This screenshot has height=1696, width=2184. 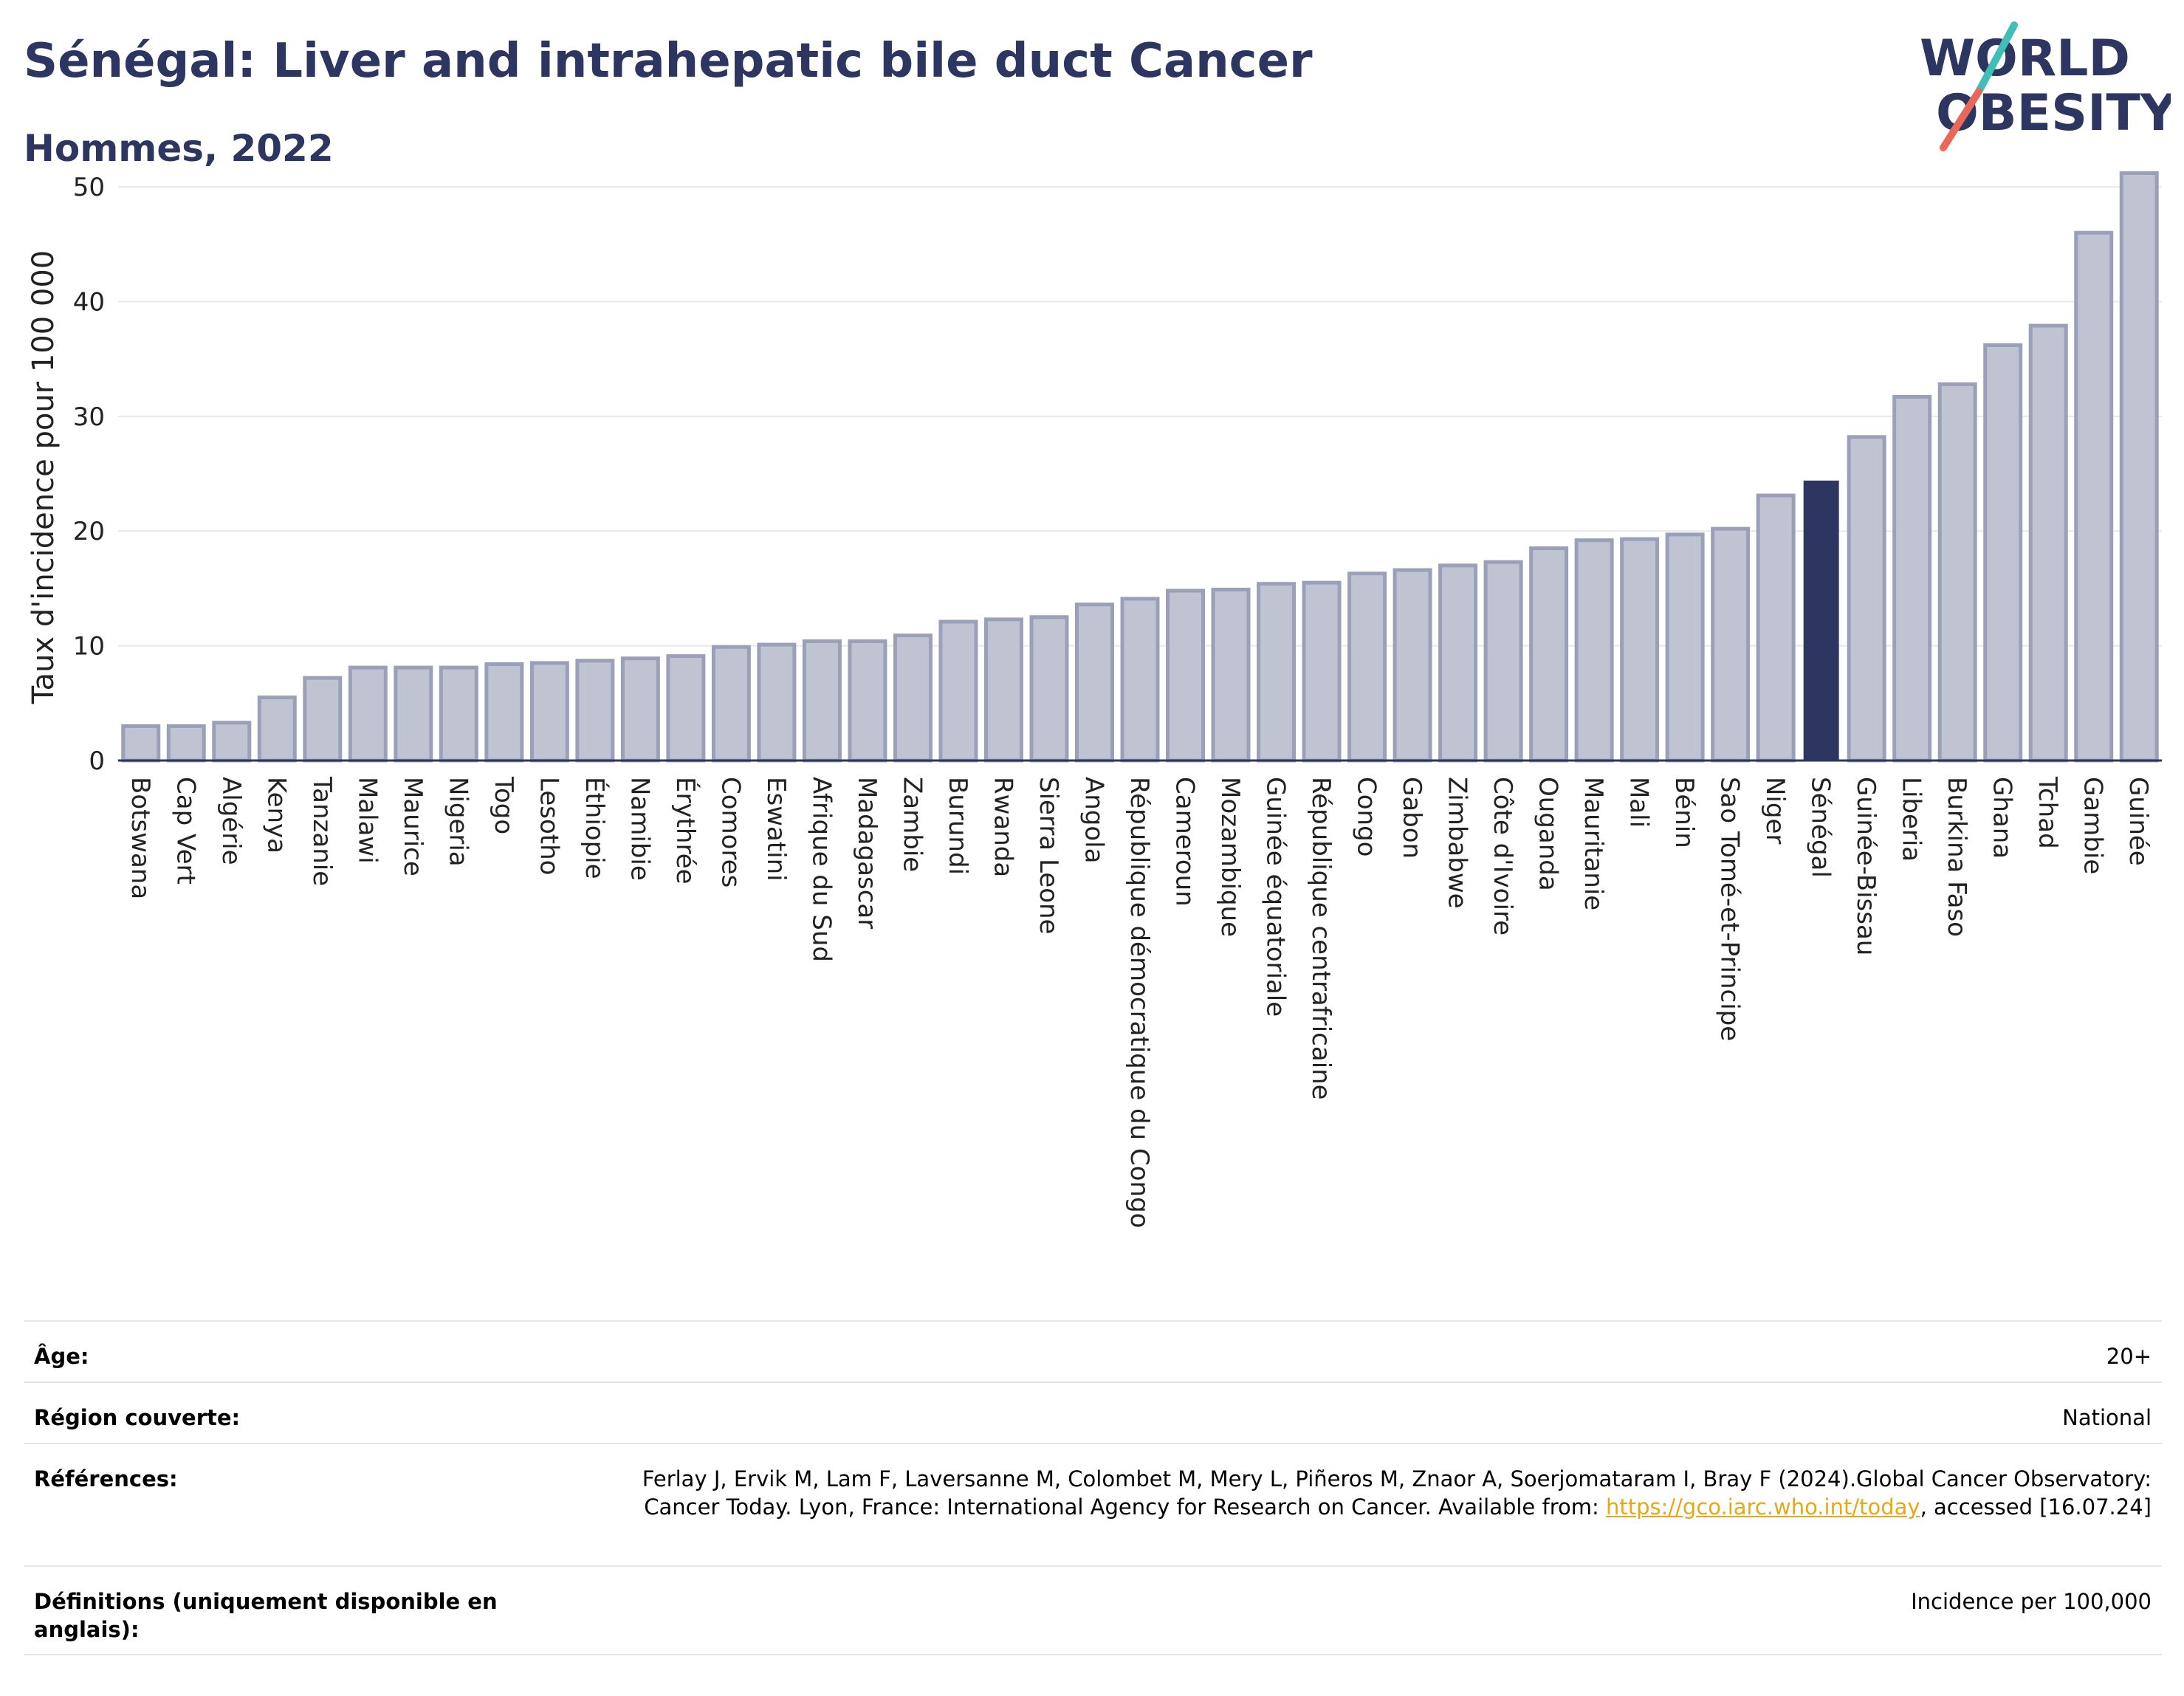 What do you see at coordinates (367, 821) in the screenshot?
I see `category-label: Malawi` at bounding box center [367, 821].